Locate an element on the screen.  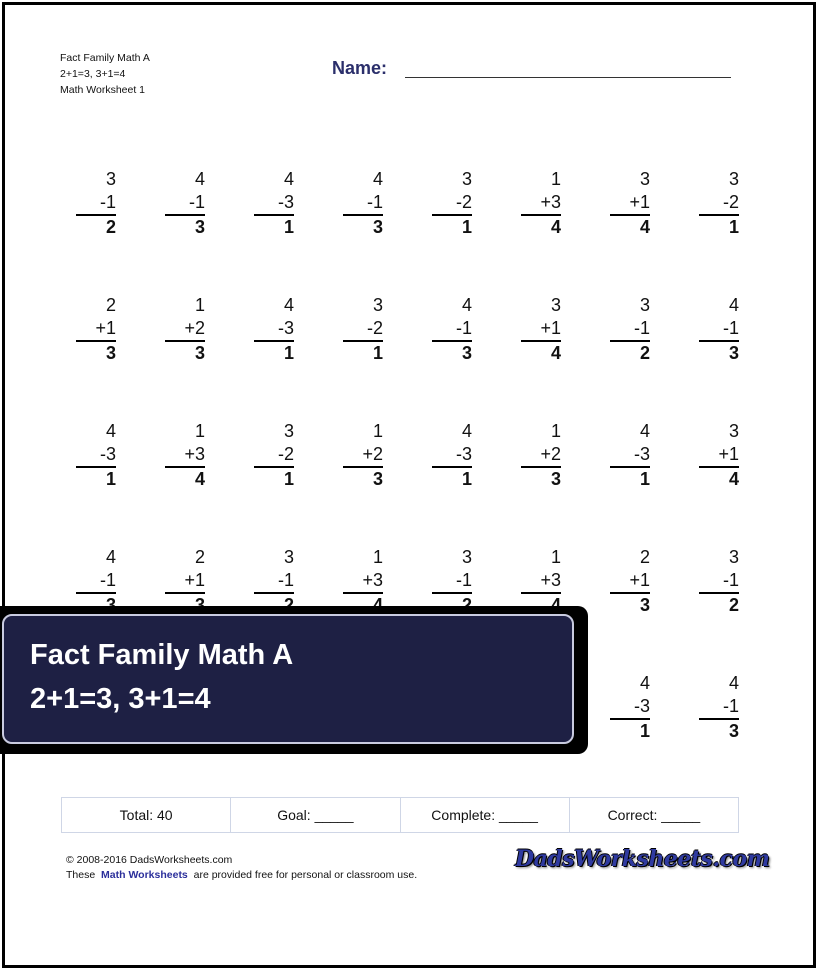
header-line: 2+1=3, 3+1=4 is located at coordinates (93, 74).